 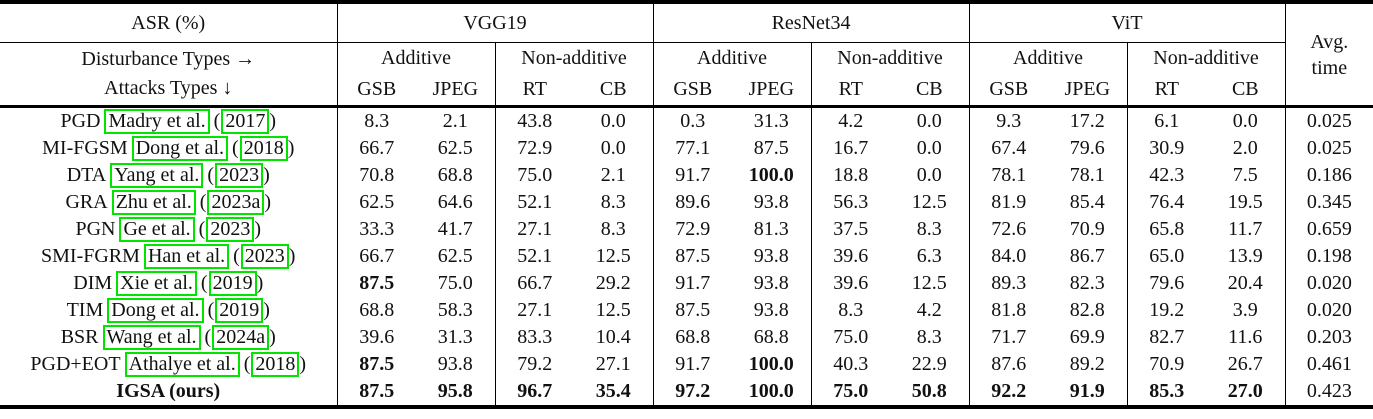 What do you see at coordinates (75, 364) in the screenshot?
I see `attack-name: PGD+EOT` at bounding box center [75, 364].